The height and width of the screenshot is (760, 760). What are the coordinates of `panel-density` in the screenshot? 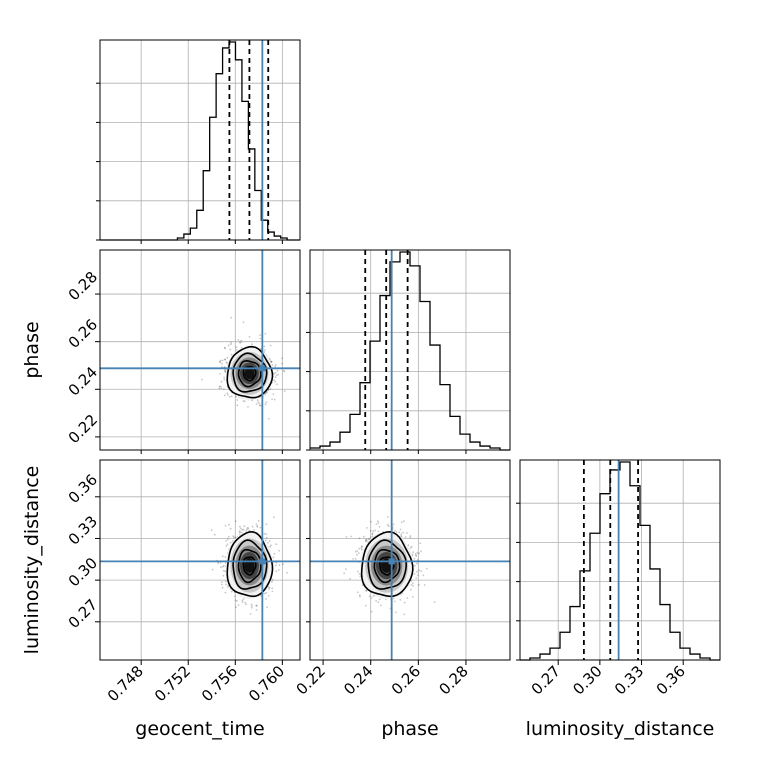 It's located at (410, 560).